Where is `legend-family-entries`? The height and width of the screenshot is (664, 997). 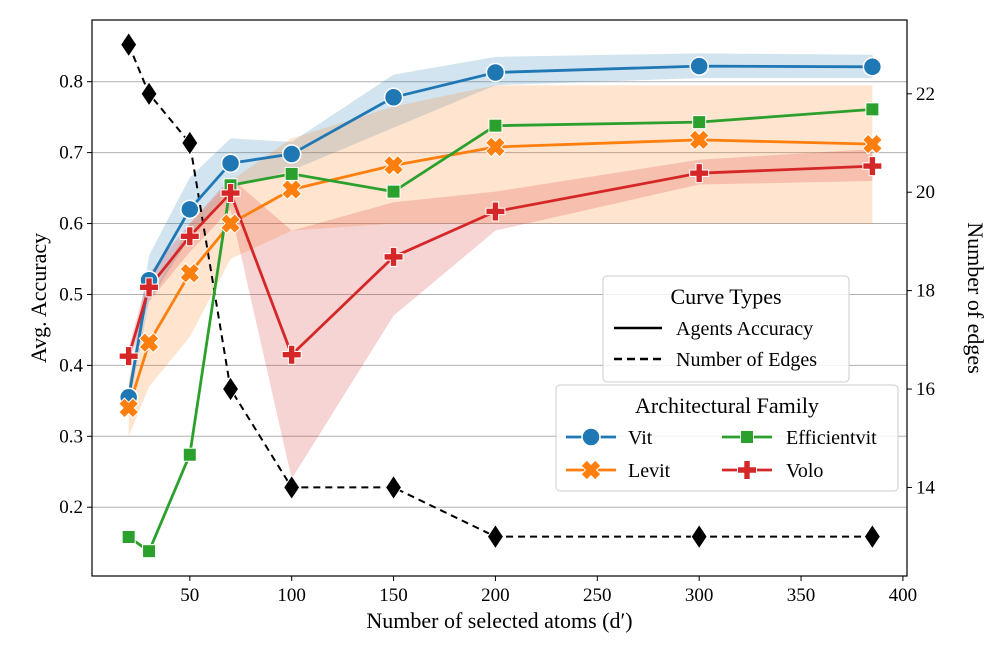 legend-family-entries is located at coordinates (669, 454).